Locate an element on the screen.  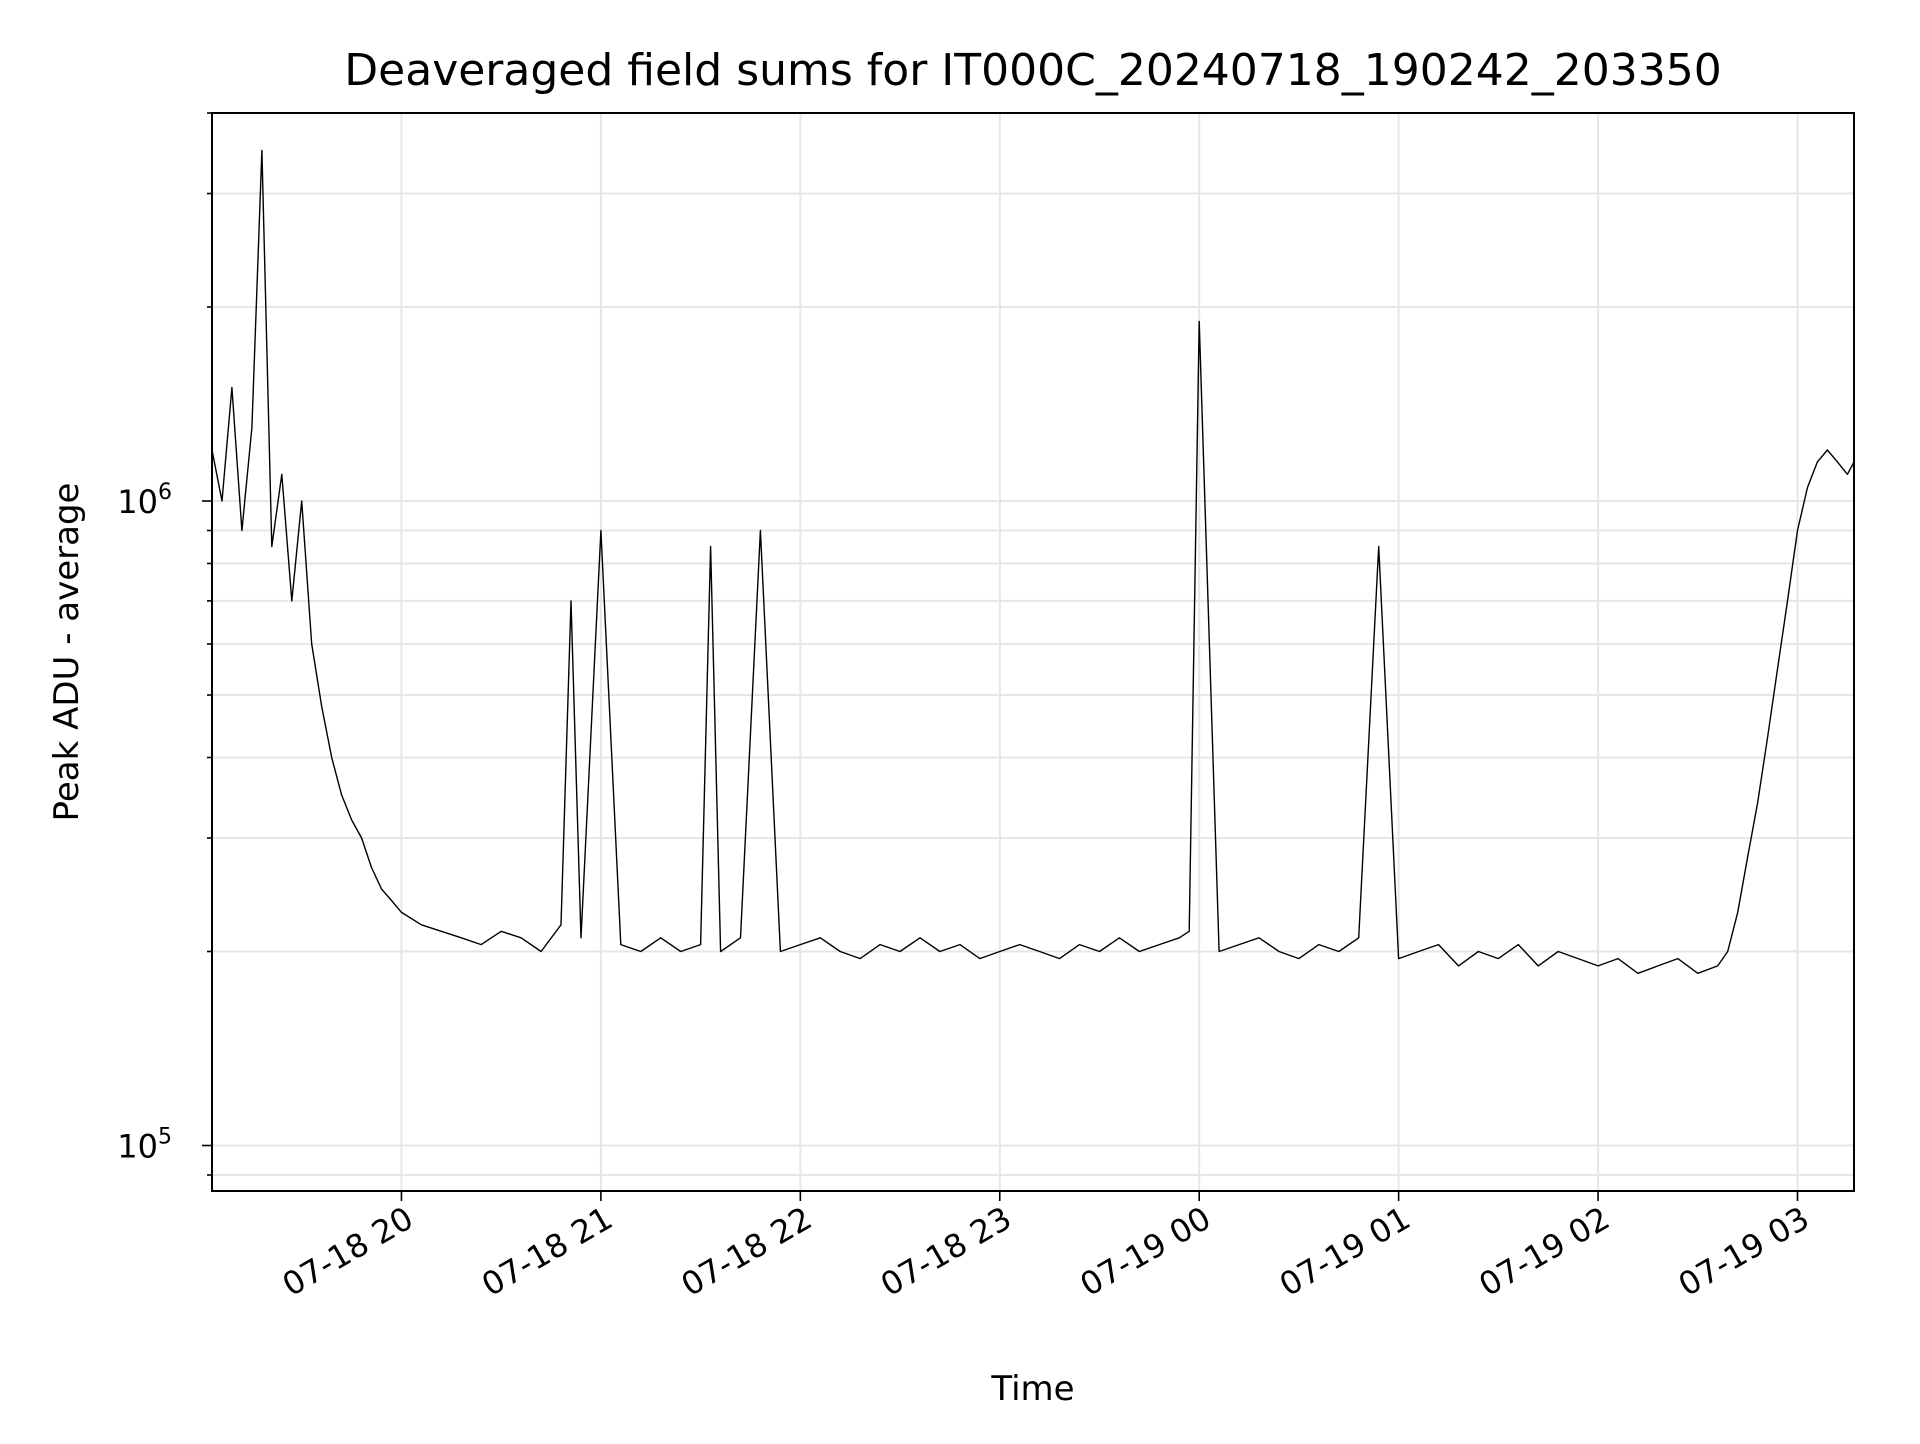
x-axis-title: Time is located at coordinates (1032, 1389).